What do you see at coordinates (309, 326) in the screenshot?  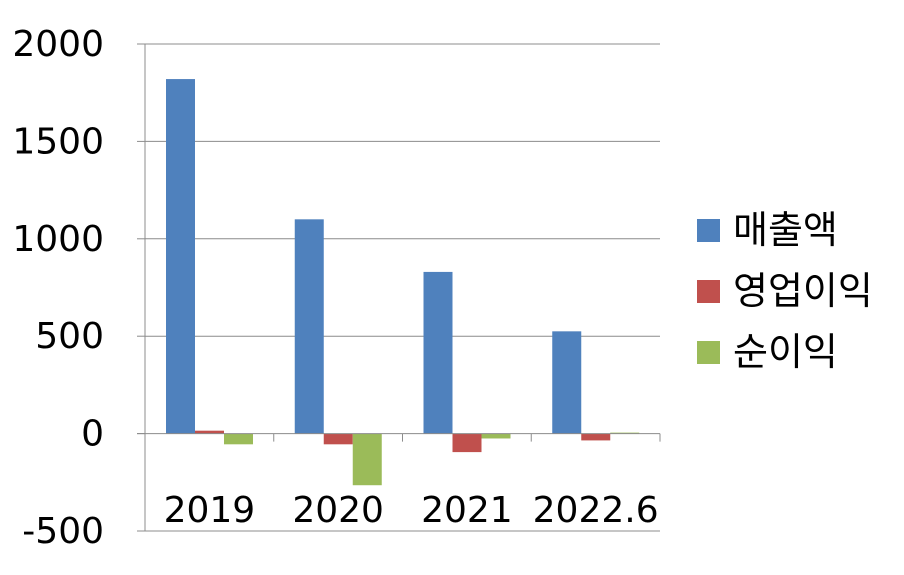 I see `bar-1-2020` at bounding box center [309, 326].